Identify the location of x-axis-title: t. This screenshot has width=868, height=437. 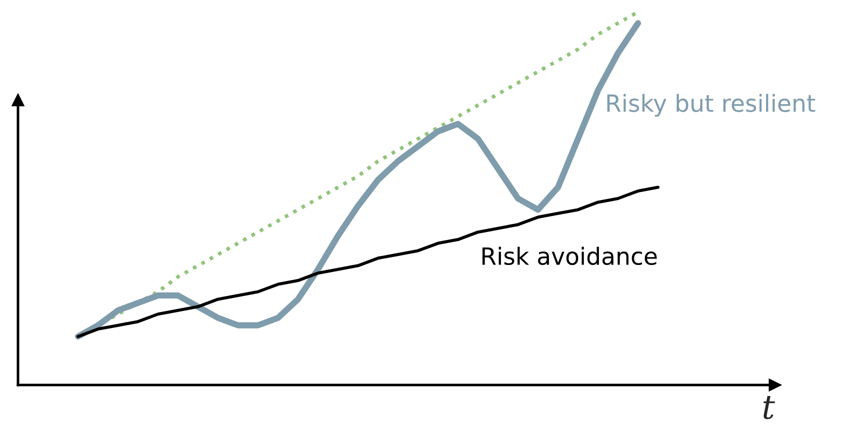
(769, 408).